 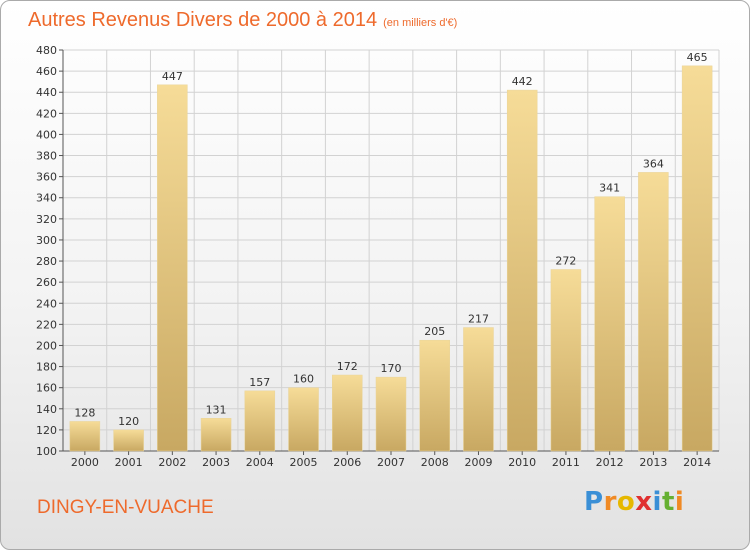 What do you see at coordinates (85, 436) in the screenshot?
I see `bar-2000` at bounding box center [85, 436].